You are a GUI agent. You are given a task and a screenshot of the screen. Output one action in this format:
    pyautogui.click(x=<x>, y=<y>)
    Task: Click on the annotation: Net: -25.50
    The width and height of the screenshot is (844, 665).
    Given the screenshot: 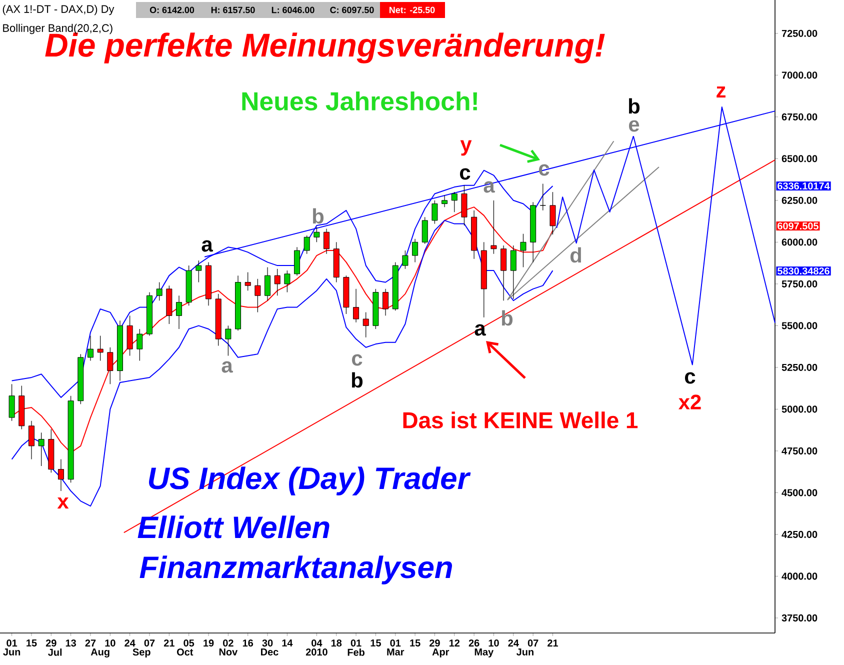 What is the action you would take?
    pyautogui.click(x=412, y=10)
    